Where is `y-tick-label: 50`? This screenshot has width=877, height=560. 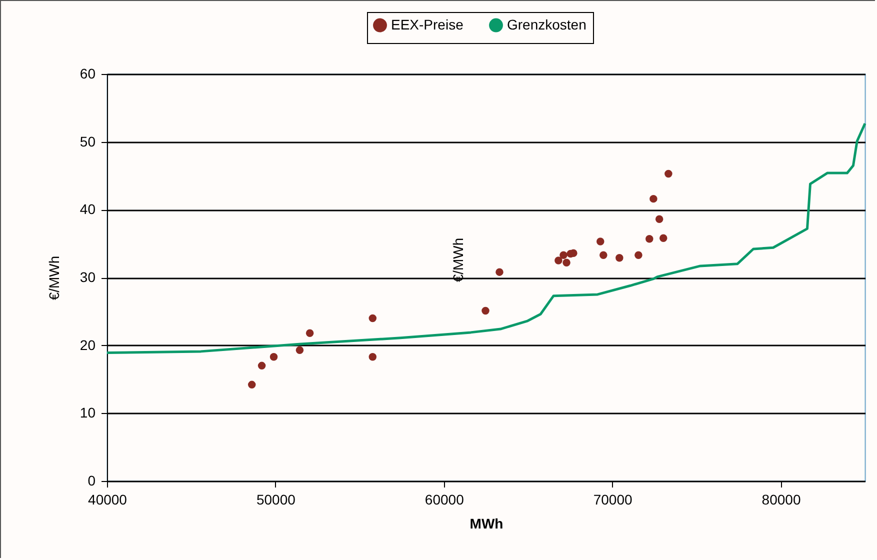
y-tick-label: 50 is located at coordinates (88, 141).